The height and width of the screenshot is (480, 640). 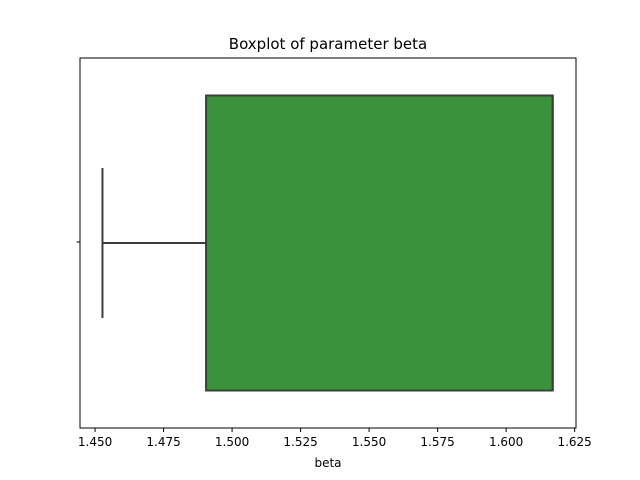 I want to click on x-axis-label: beta, so click(x=327, y=463).